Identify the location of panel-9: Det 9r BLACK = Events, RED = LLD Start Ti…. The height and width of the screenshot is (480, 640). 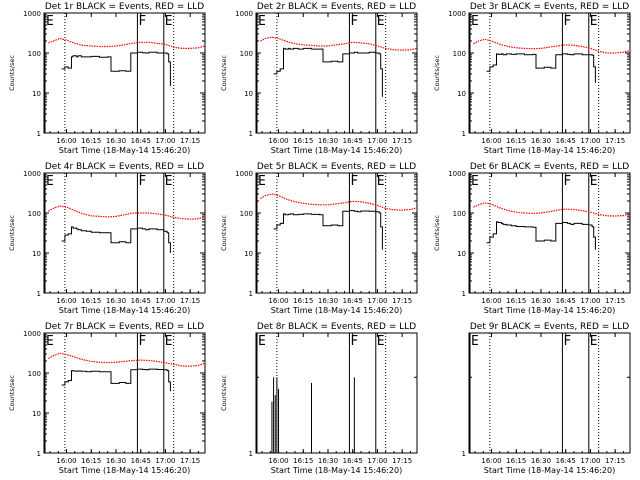
(546, 398).